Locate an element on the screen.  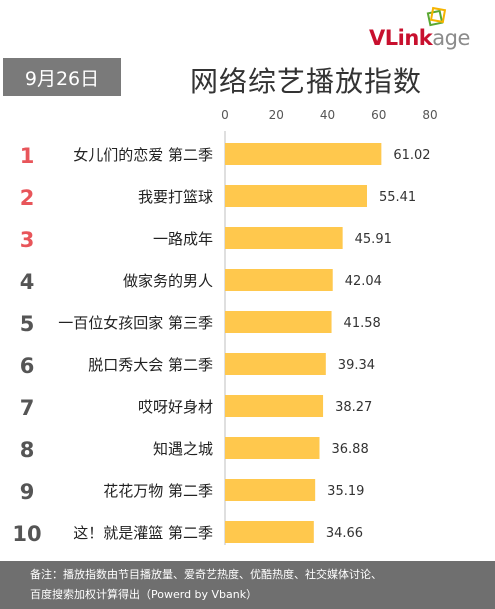
x-tick-label: 60 is located at coordinates (378, 115).